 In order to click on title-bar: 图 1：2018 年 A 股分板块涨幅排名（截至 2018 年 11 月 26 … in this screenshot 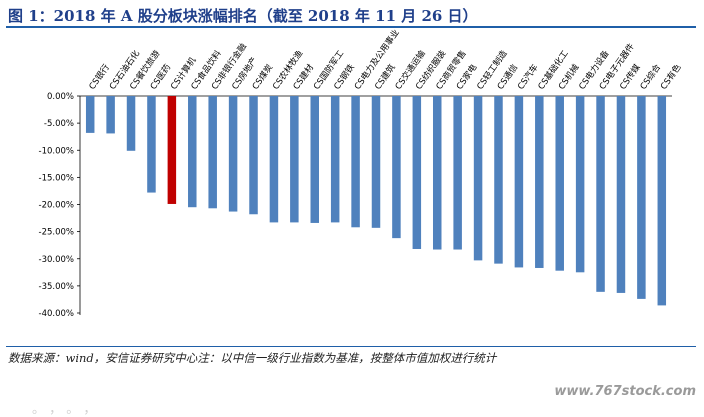, I will do `click(351, 15)`.